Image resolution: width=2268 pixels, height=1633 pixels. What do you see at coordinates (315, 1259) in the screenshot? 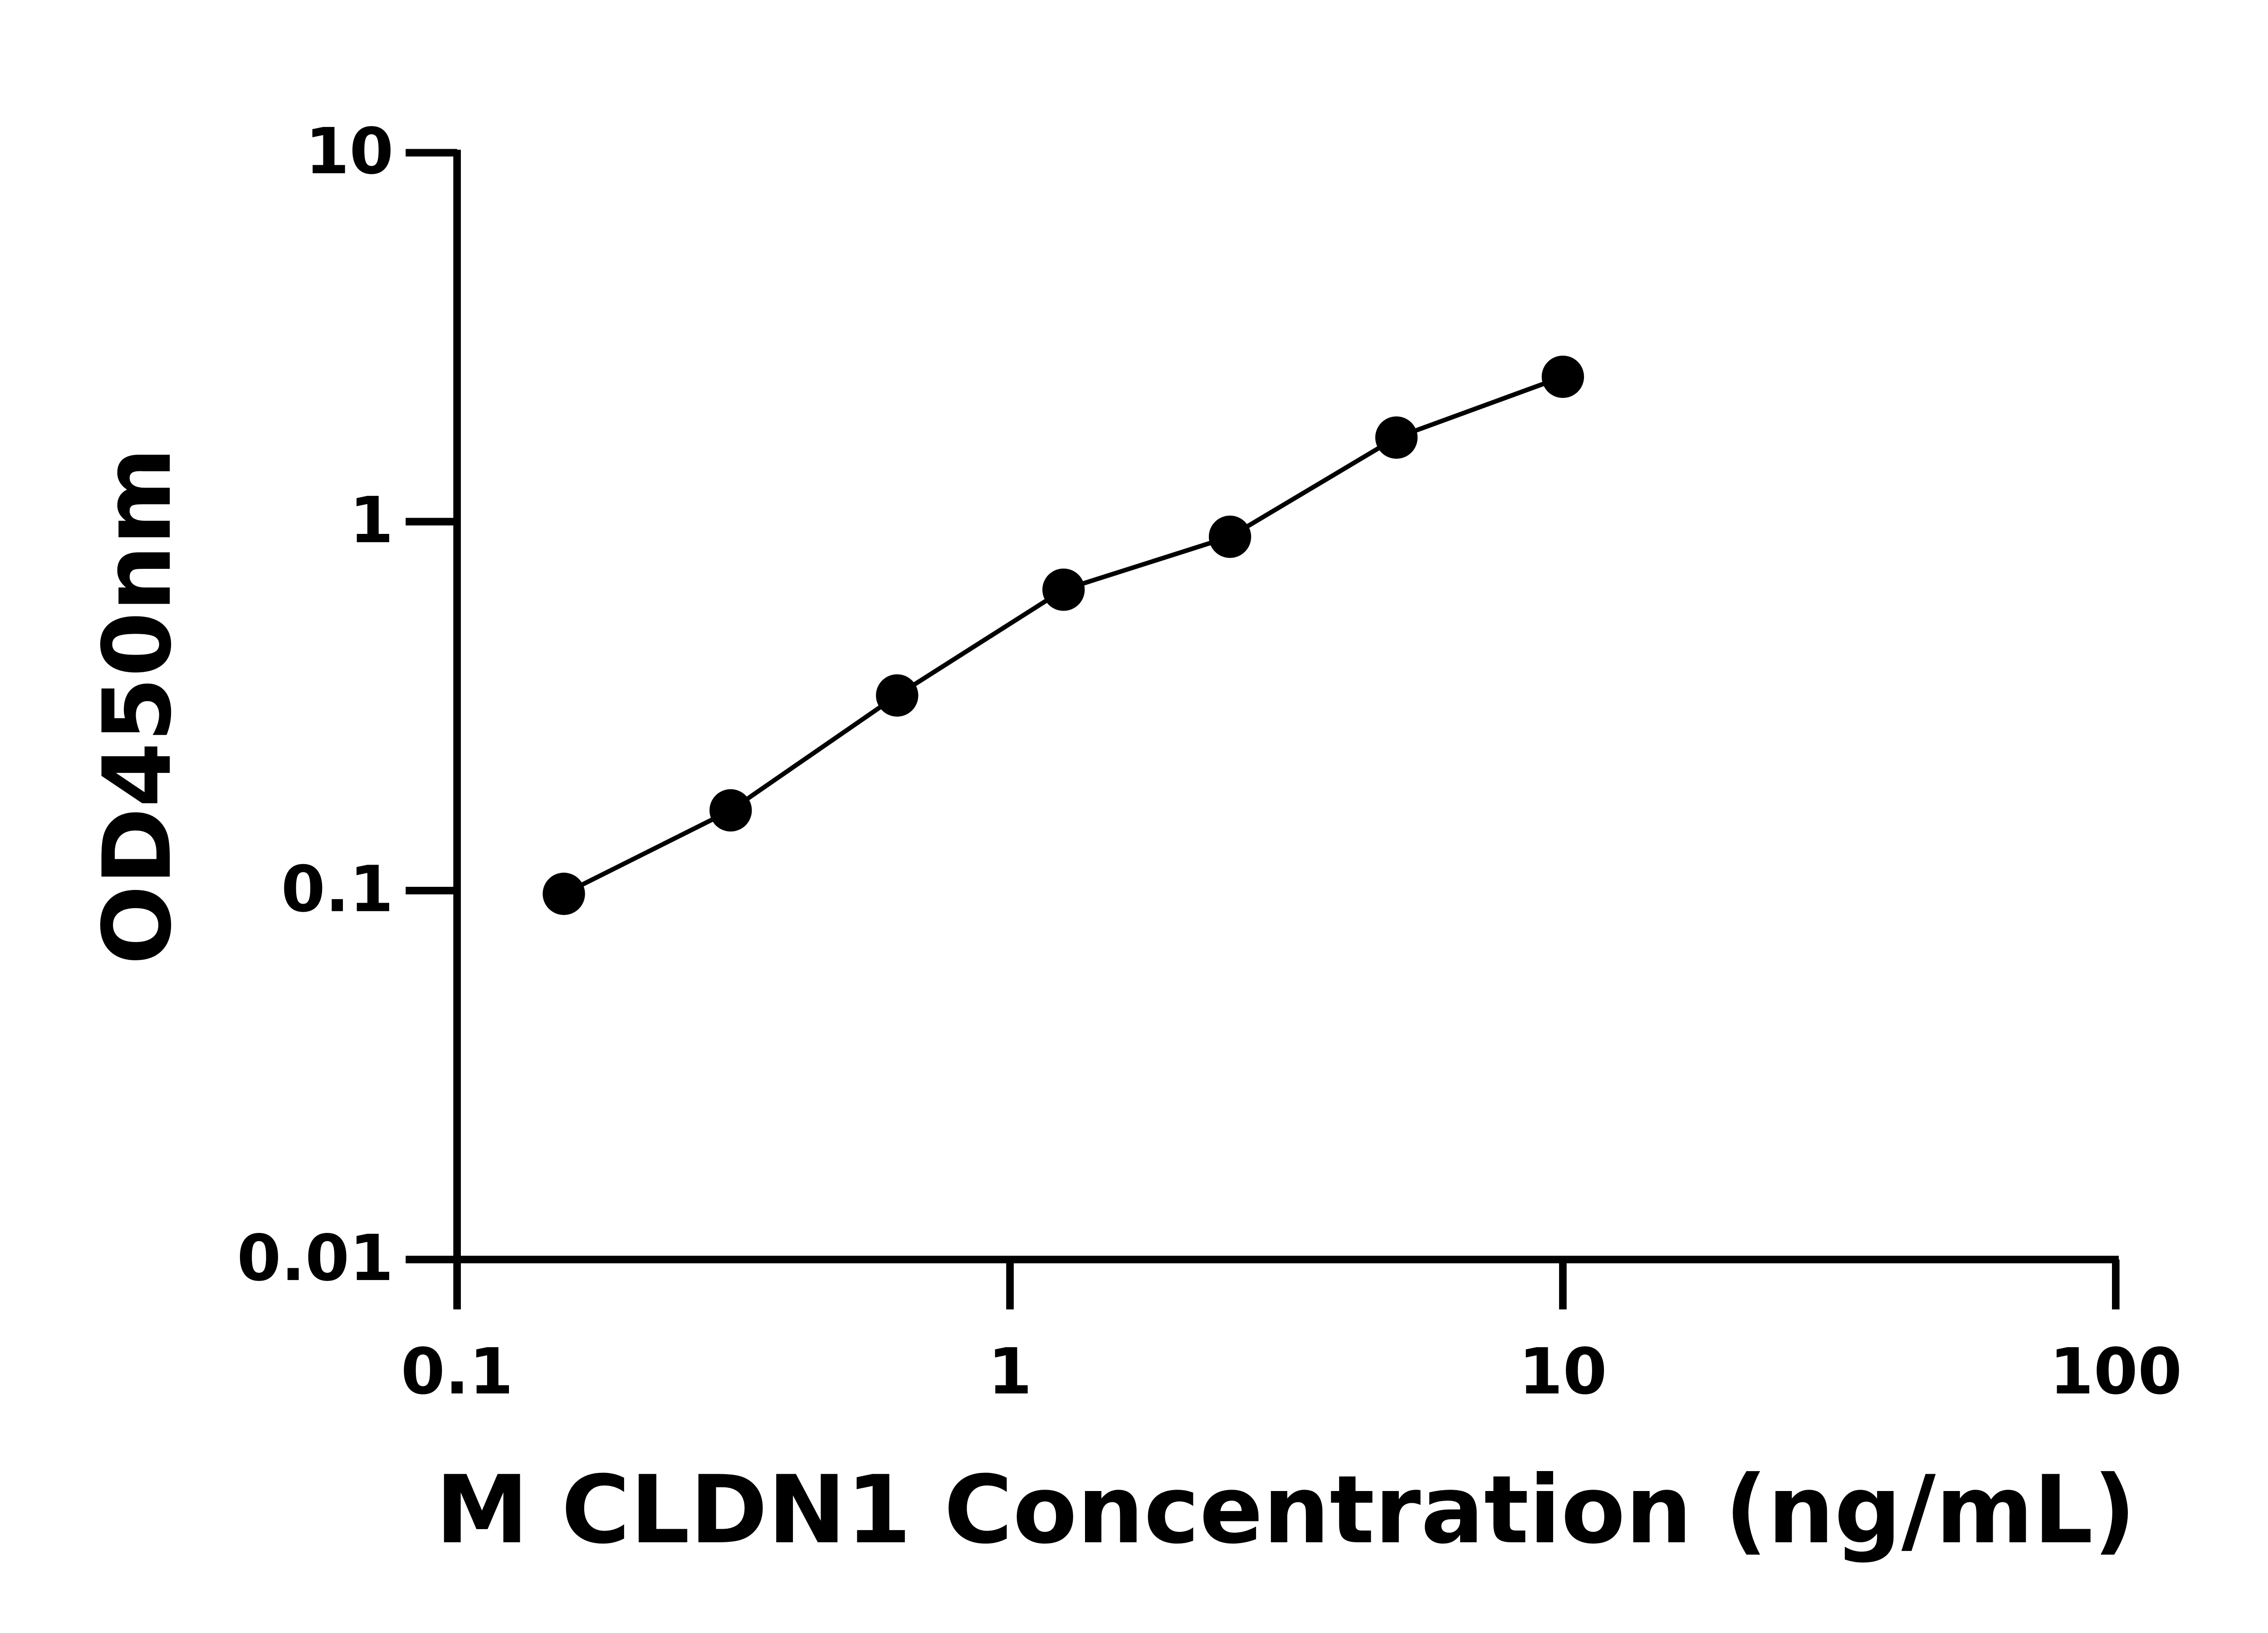
I see `y-tick-label: 0.01` at bounding box center [315, 1259].